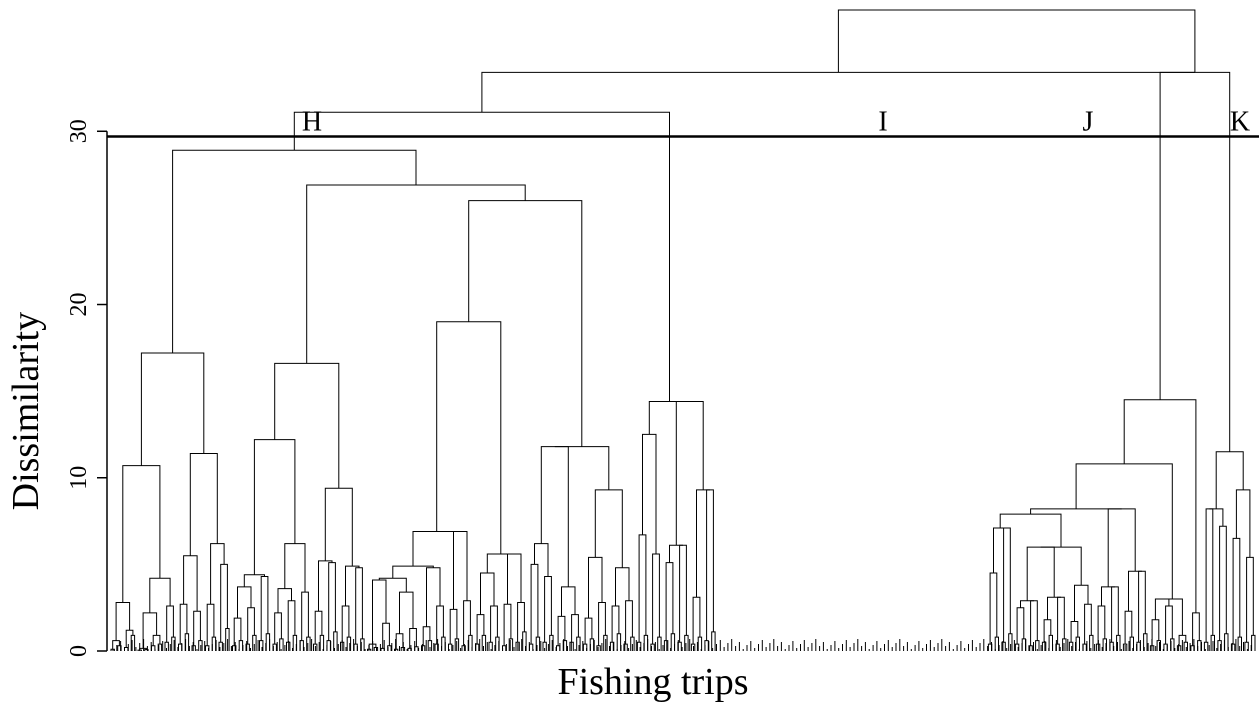  Describe the element at coordinates (776, 121) in the screenshot. I see `cluster-labels: H I J K` at that location.